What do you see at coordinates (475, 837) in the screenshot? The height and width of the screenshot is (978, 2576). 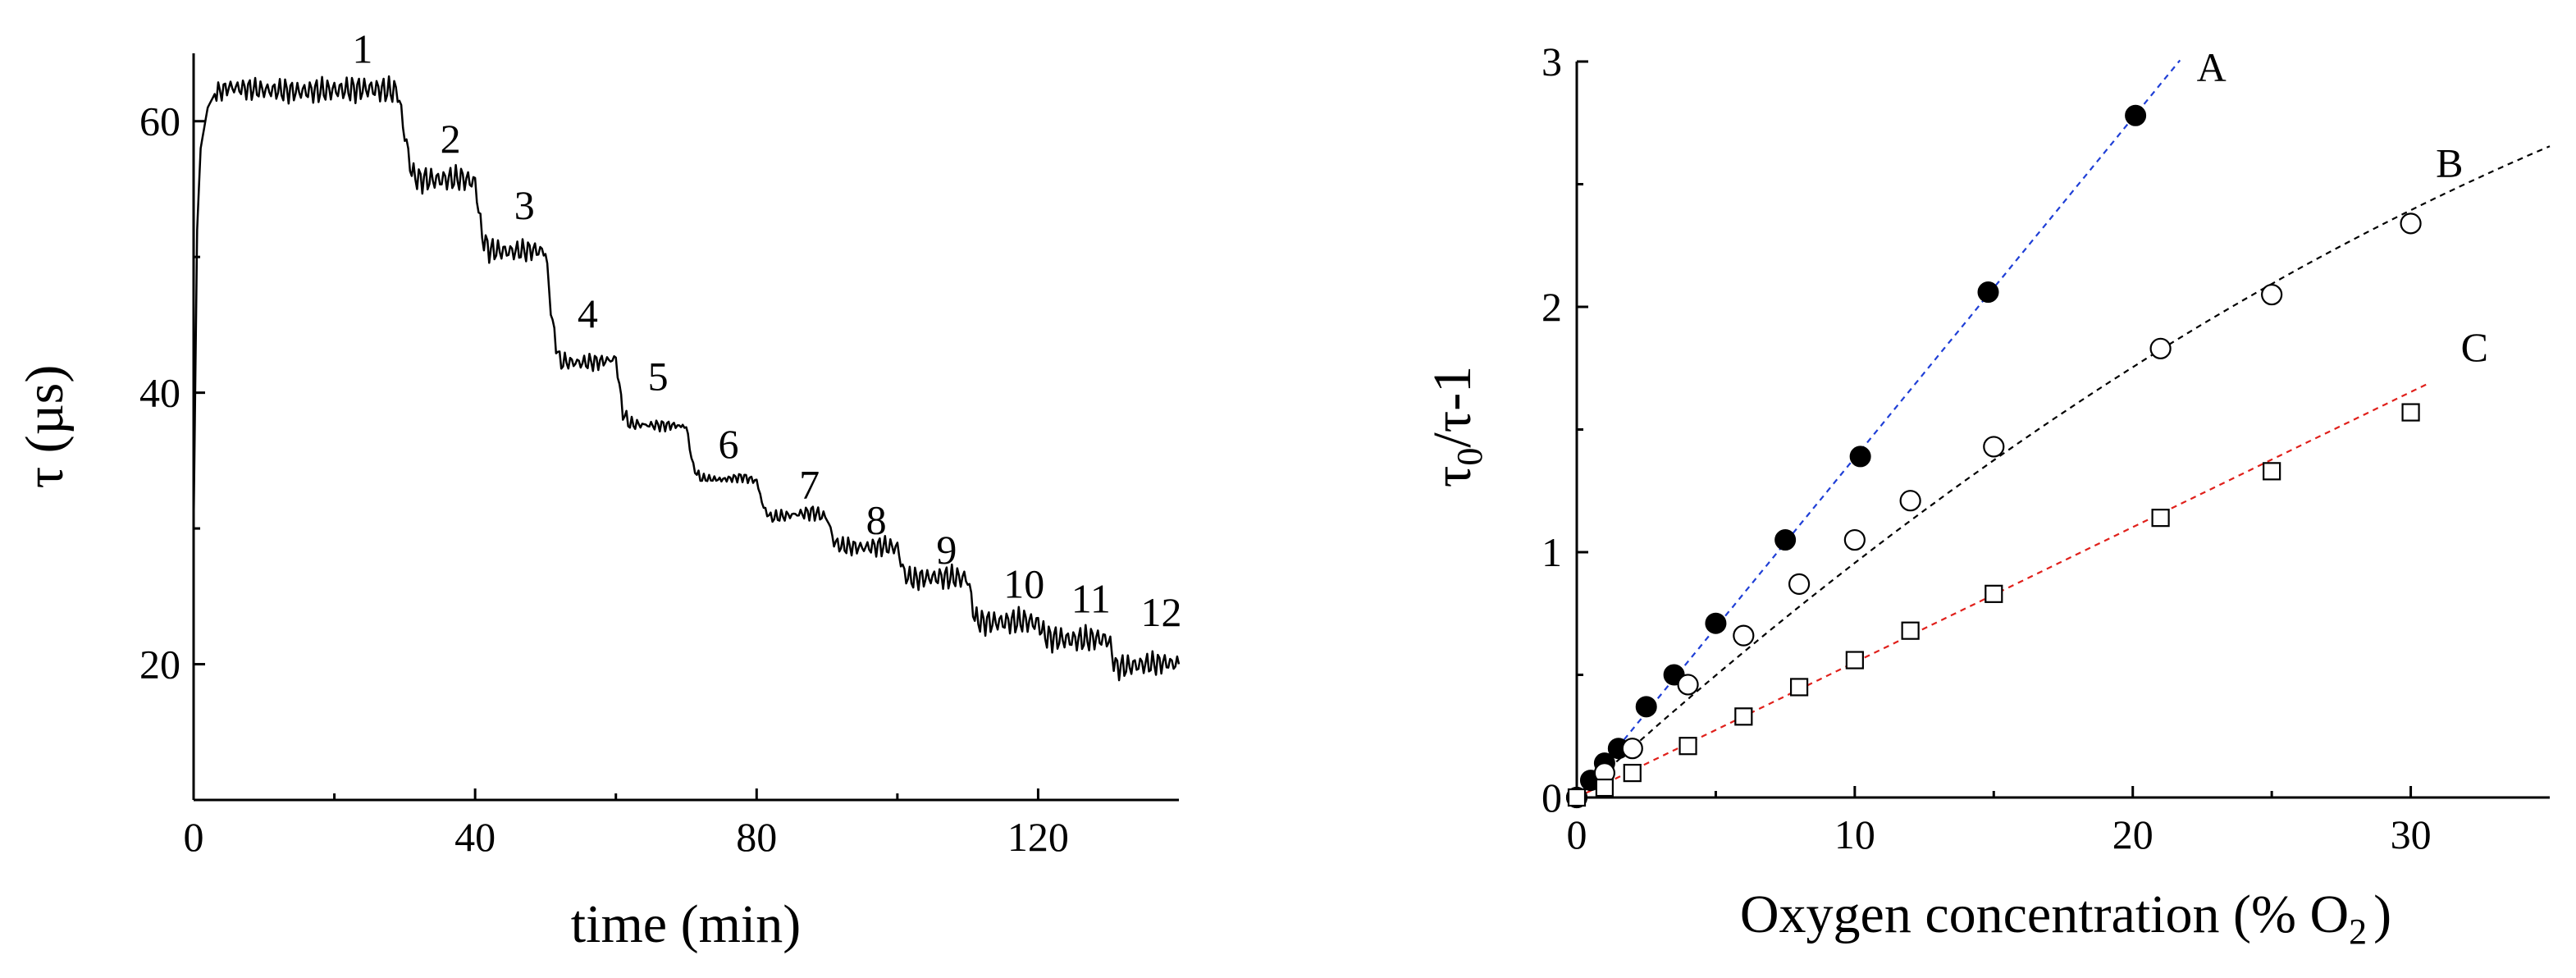 I see `chart1-x-tick-label: 40` at bounding box center [475, 837].